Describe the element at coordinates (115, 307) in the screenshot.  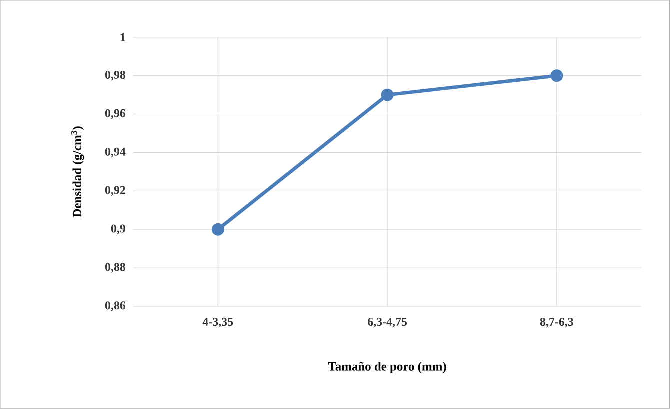
I see `y-tick-label: 0,86` at that location.